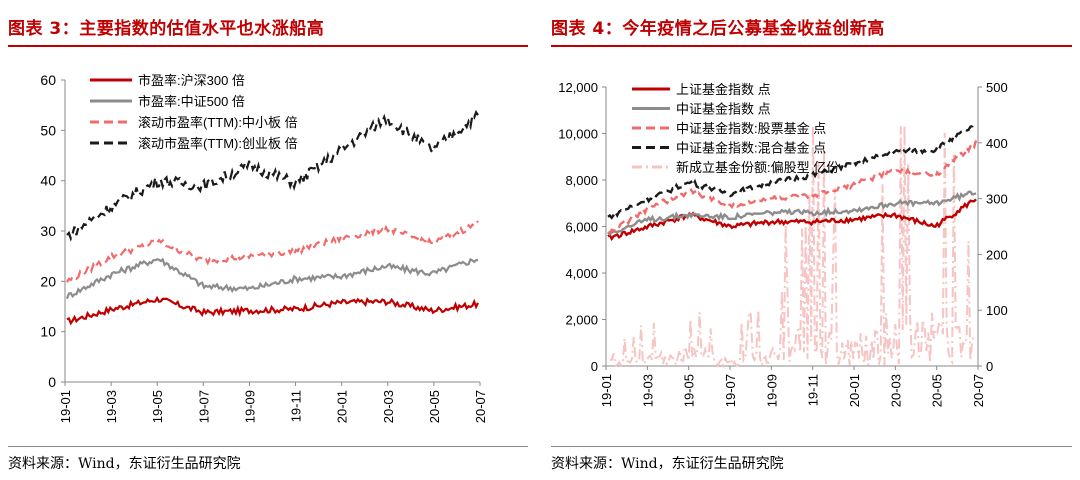 This screenshot has width=1080, height=480. What do you see at coordinates (813, 390) in the screenshot?
I see `x-tick-label-b: 19-11` at bounding box center [813, 390].